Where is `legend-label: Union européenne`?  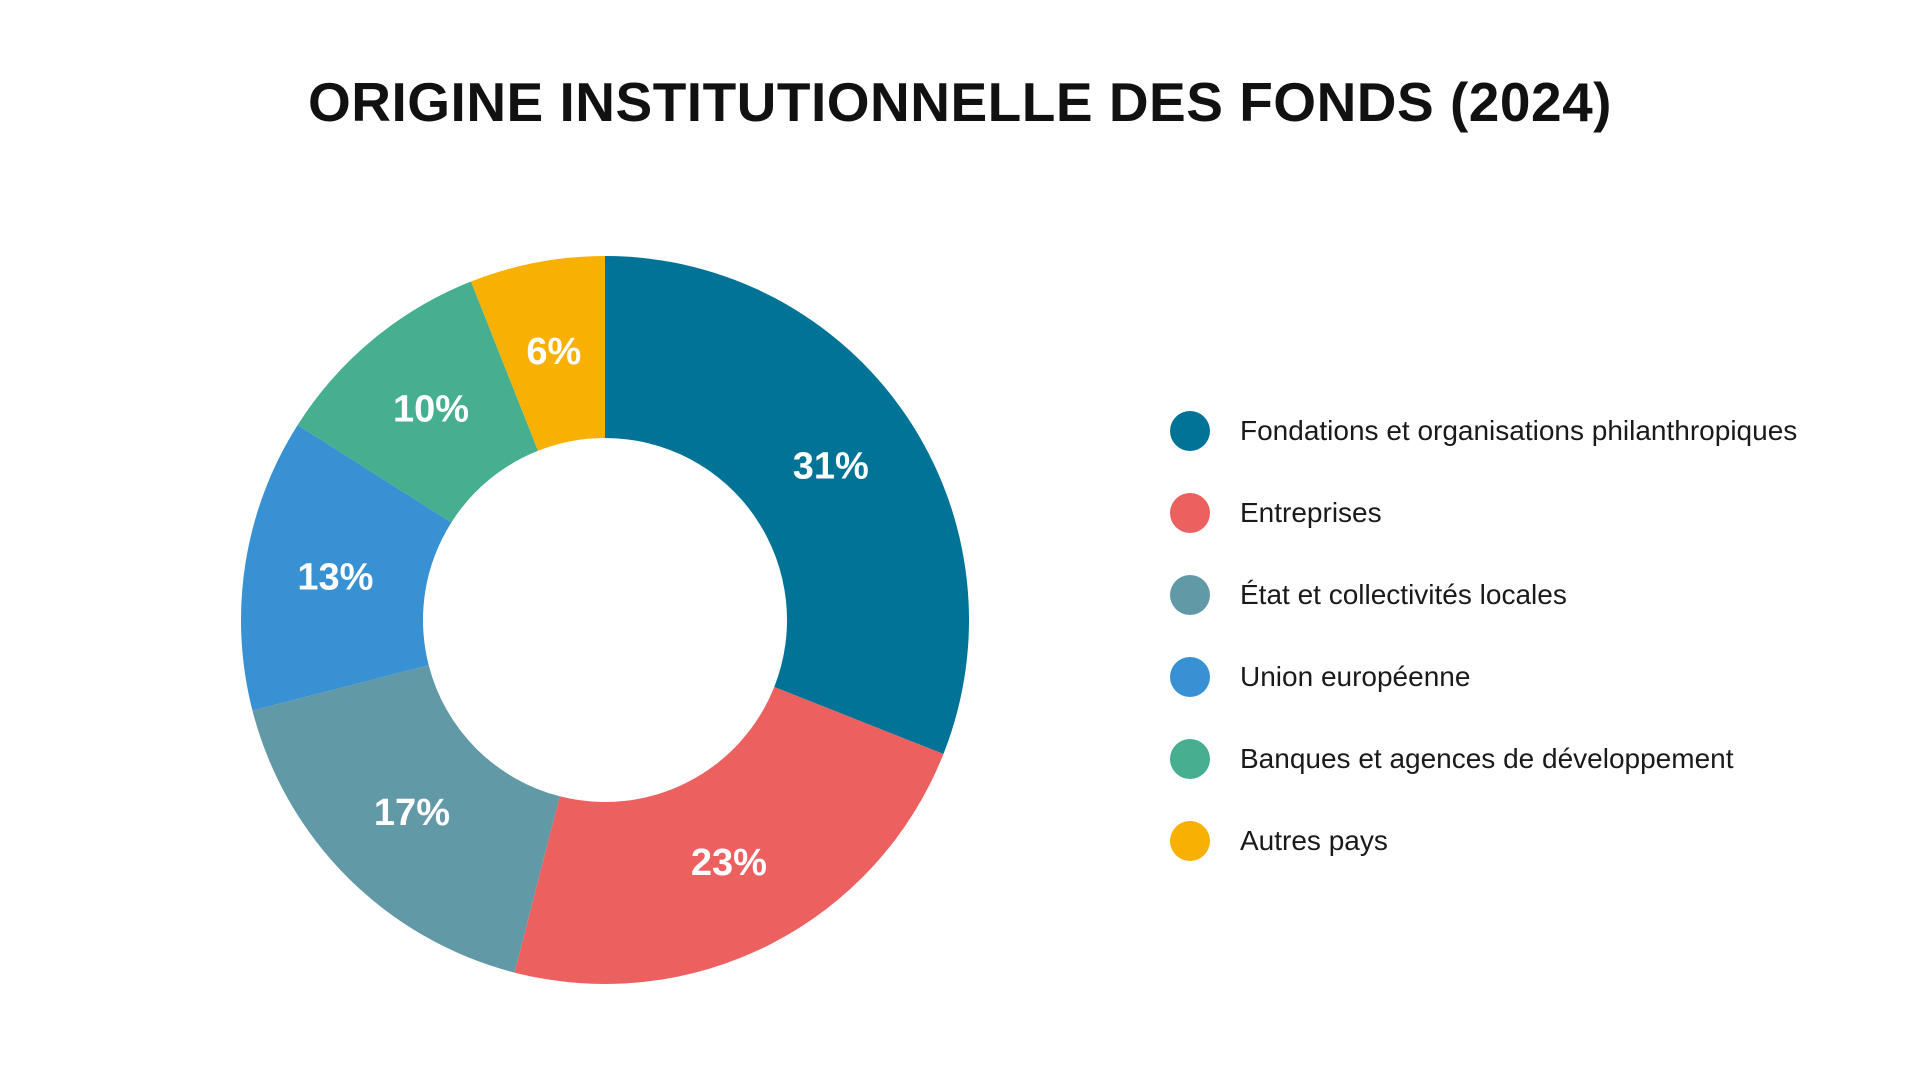
legend-label: Union européenne is located at coordinates (1355, 676).